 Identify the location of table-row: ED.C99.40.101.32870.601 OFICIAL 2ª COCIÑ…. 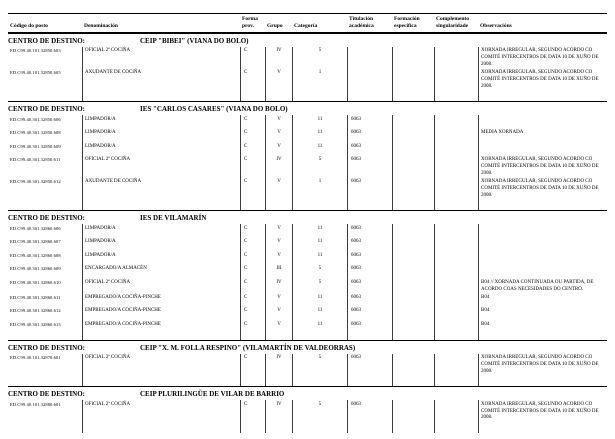
(307, 370).